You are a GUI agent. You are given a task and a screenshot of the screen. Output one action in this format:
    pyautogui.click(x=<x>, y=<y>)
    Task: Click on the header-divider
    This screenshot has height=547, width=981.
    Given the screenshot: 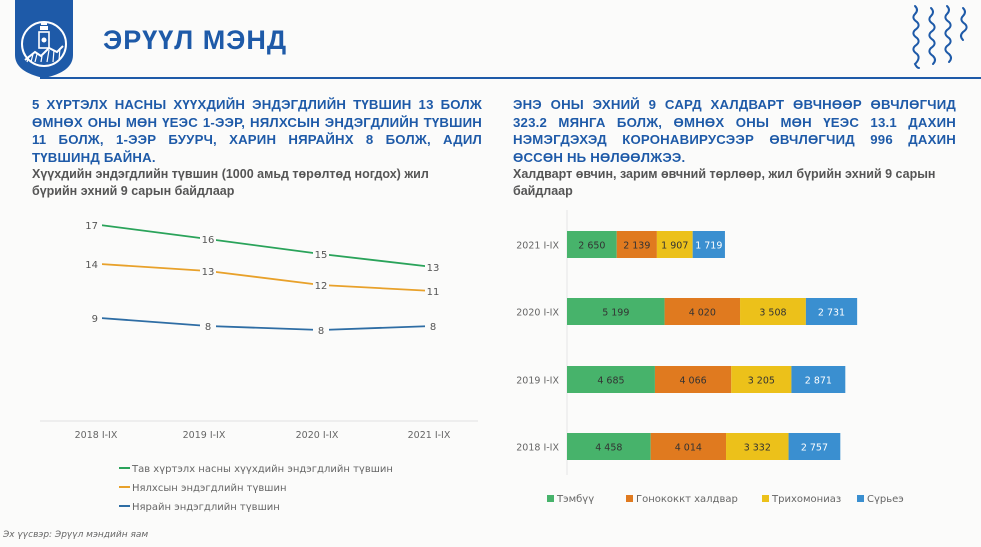 What is the action you would take?
    pyautogui.click(x=510, y=78)
    